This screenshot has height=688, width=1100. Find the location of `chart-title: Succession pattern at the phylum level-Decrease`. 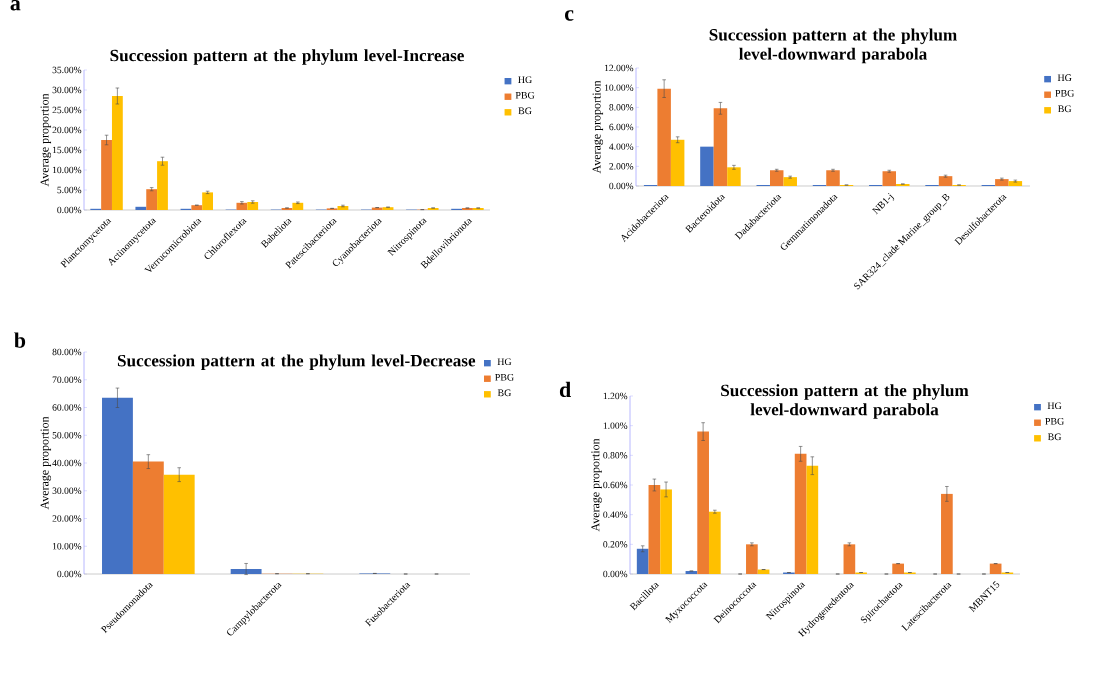

chart-title: Succession pattern at the phylum level-Decrease is located at coordinates (296, 362).